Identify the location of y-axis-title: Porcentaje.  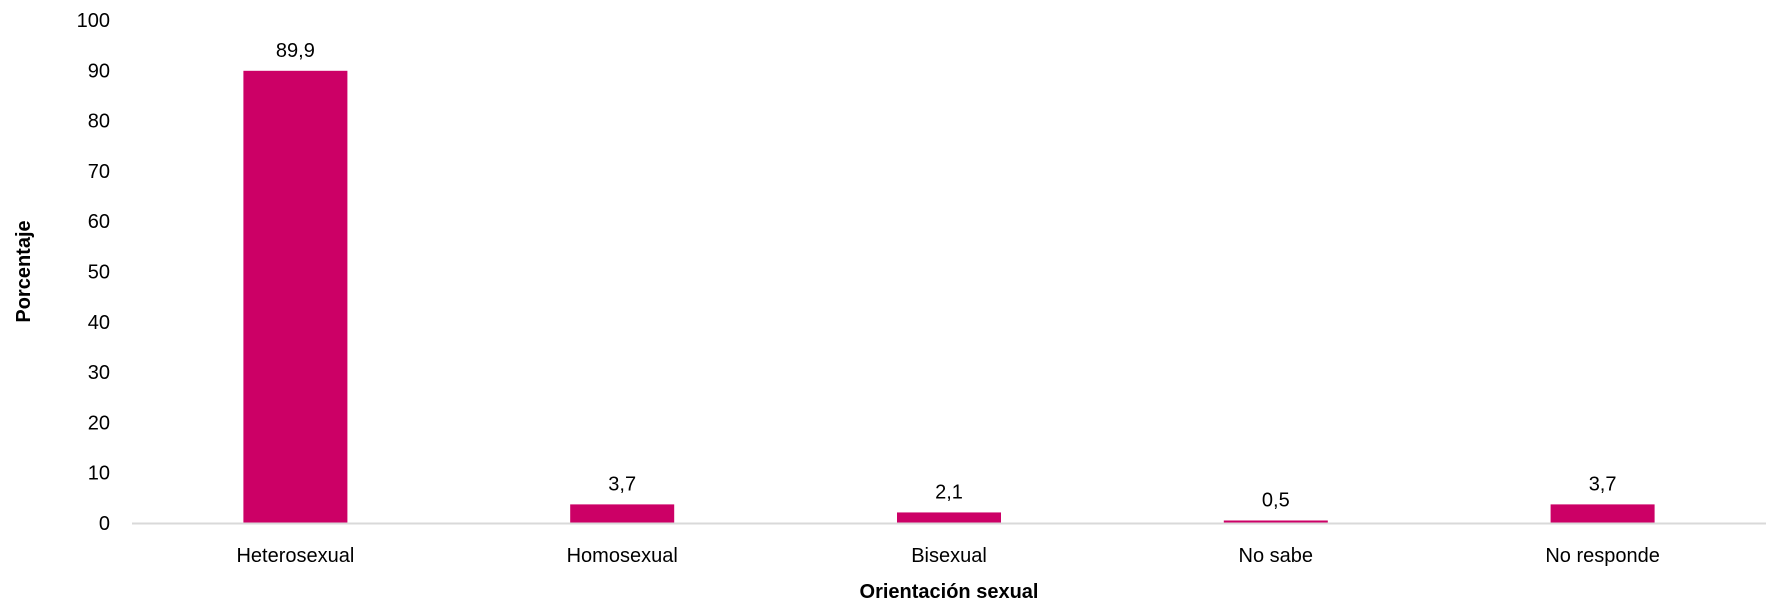
(24, 271).